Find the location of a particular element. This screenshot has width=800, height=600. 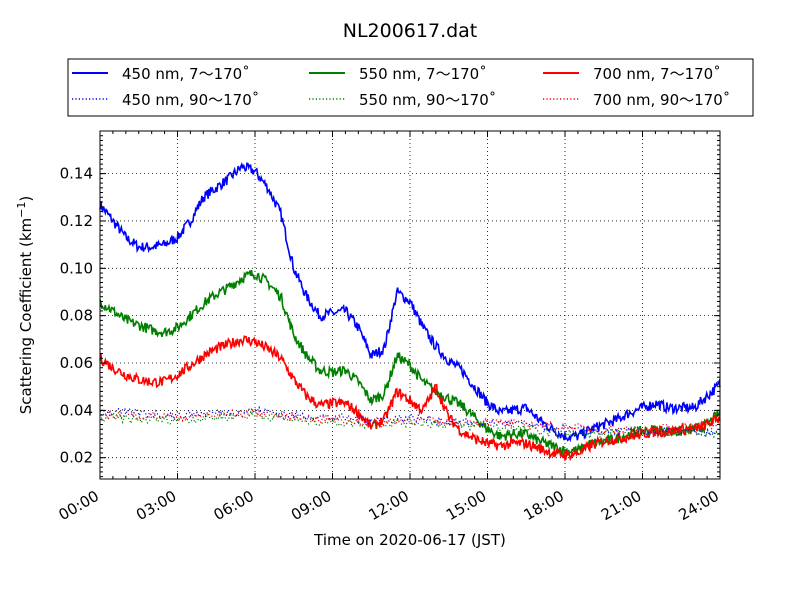

y-axis-label-close: ) is located at coordinates (26, 199).